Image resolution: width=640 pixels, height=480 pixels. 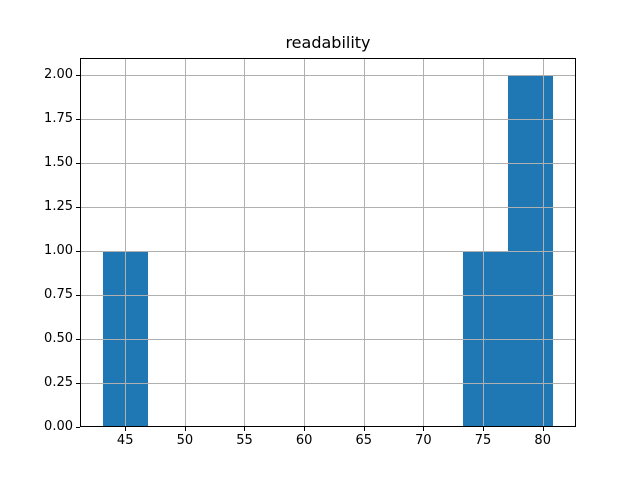 What do you see at coordinates (185, 441) in the screenshot?
I see `x-tick-label: 50` at bounding box center [185, 441].